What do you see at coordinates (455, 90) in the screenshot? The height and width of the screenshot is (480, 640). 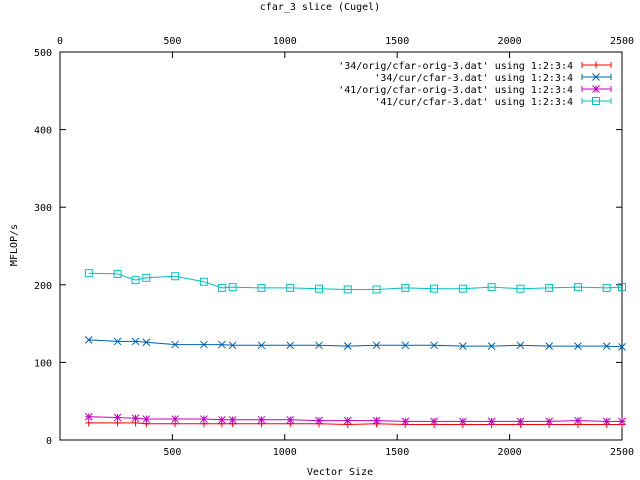 I see `legend-label: '41/orig/cfar-orig-3.dat' using 1:2:3:4` at bounding box center [455, 90].